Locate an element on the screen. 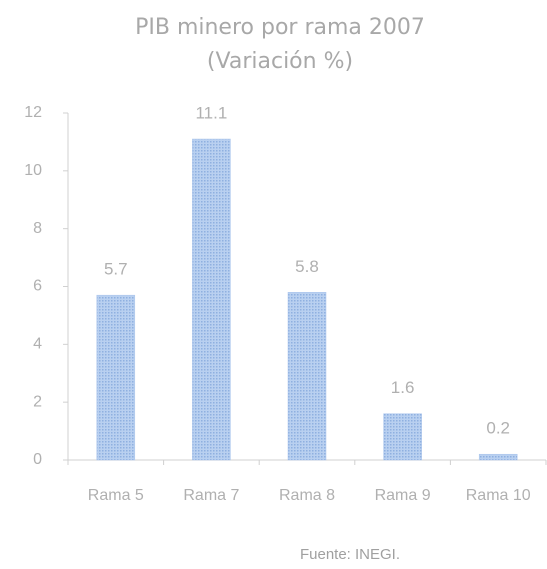  y-tick-label: 10 is located at coordinates (33, 170).